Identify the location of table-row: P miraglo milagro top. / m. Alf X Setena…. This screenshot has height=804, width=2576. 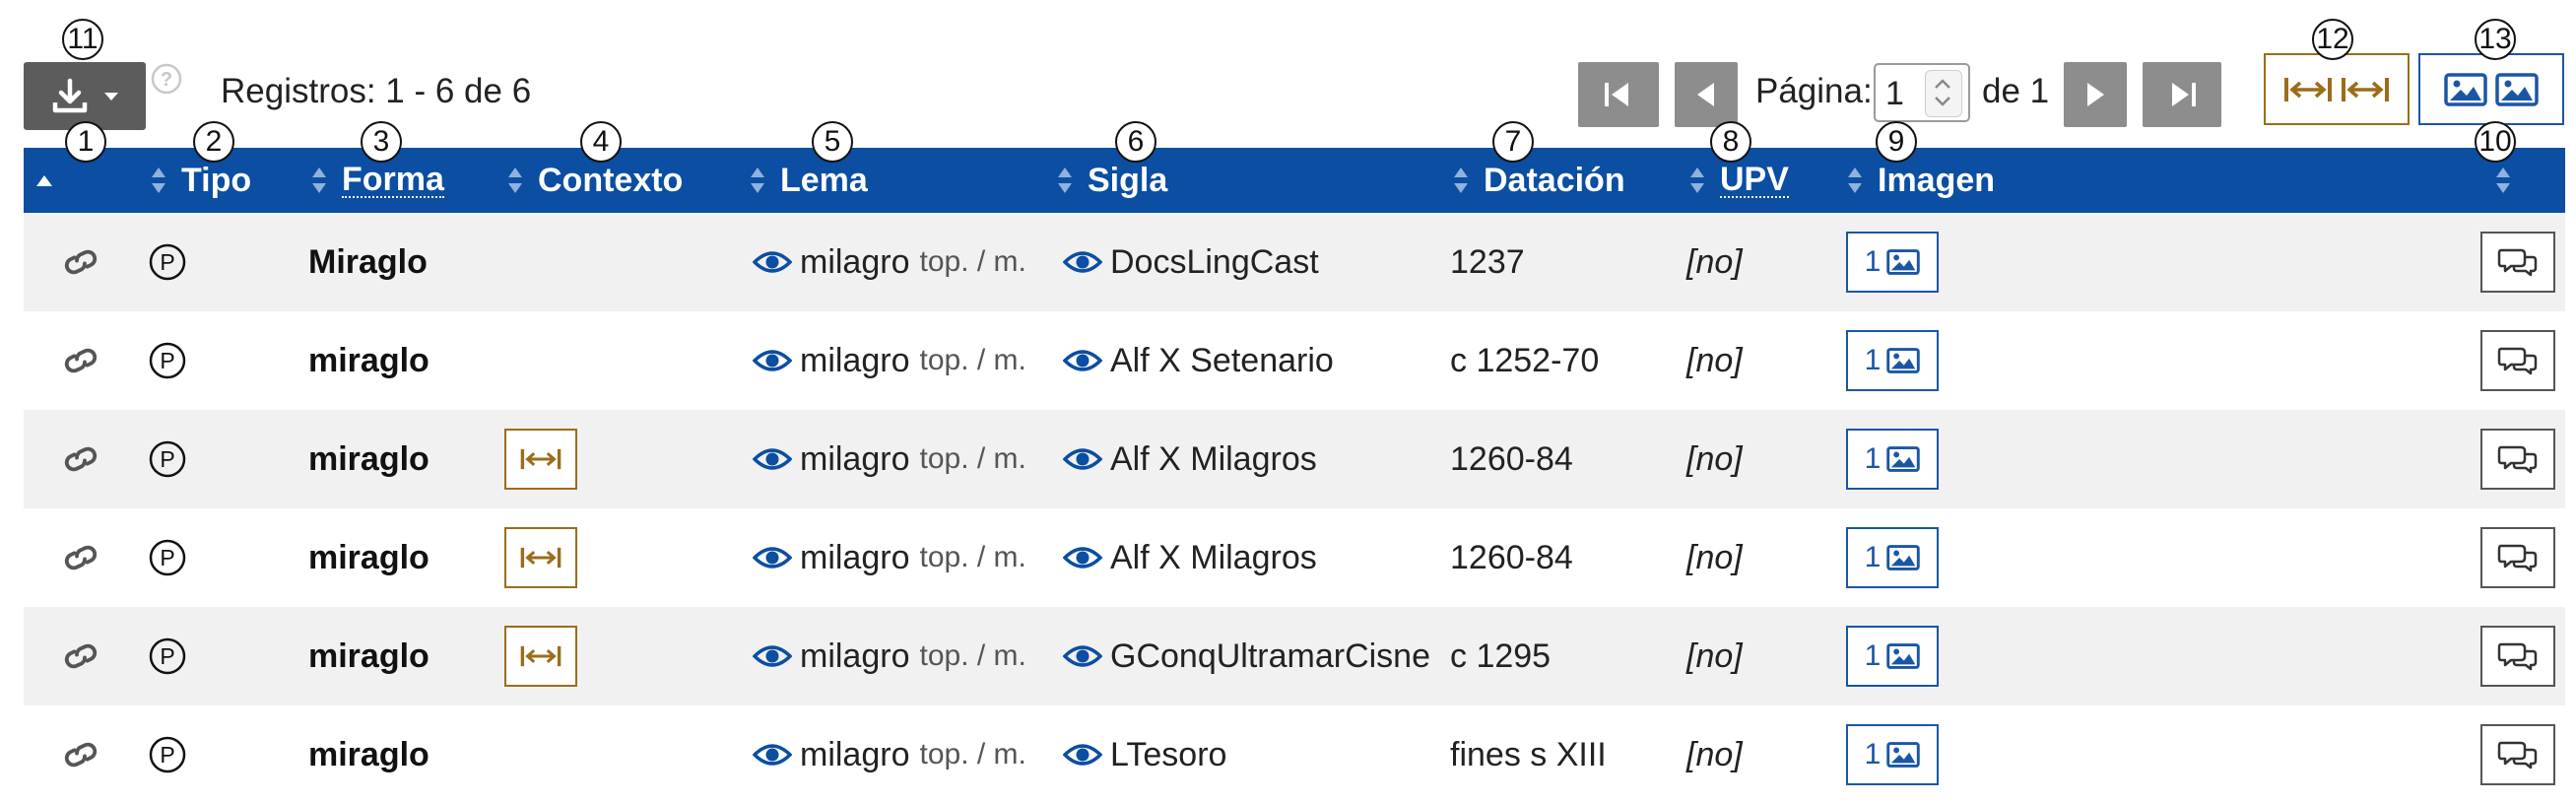
(1295, 361).